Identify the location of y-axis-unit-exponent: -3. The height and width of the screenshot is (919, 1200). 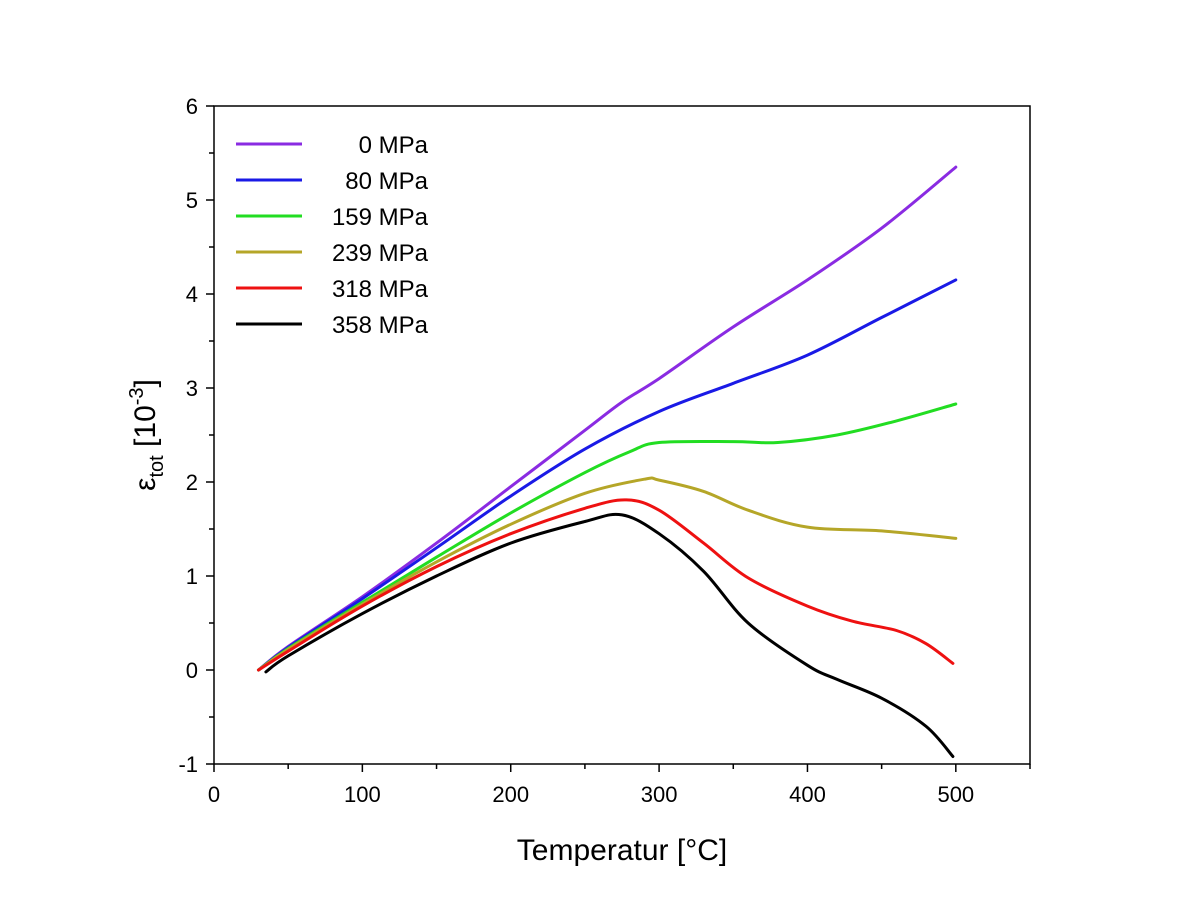
(137, 396).